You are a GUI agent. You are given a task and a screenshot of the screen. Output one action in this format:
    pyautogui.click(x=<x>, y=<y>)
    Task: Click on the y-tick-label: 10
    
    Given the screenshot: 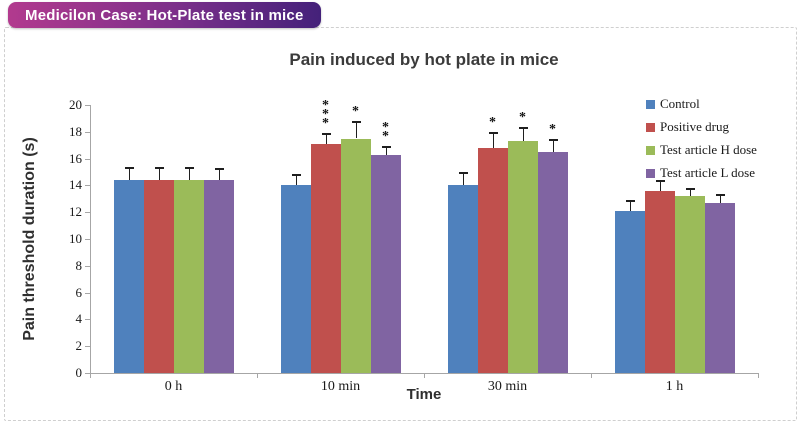 What is the action you would take?
    pyautogui.click(x=75, y=238)
    